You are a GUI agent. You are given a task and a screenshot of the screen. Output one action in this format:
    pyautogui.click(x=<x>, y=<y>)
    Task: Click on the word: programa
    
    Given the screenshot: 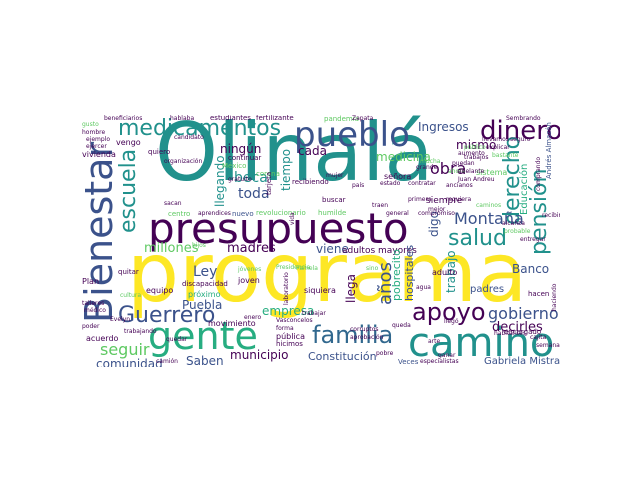 What is the action you would take?
    pyautogui.click(x=327, y=273)
    